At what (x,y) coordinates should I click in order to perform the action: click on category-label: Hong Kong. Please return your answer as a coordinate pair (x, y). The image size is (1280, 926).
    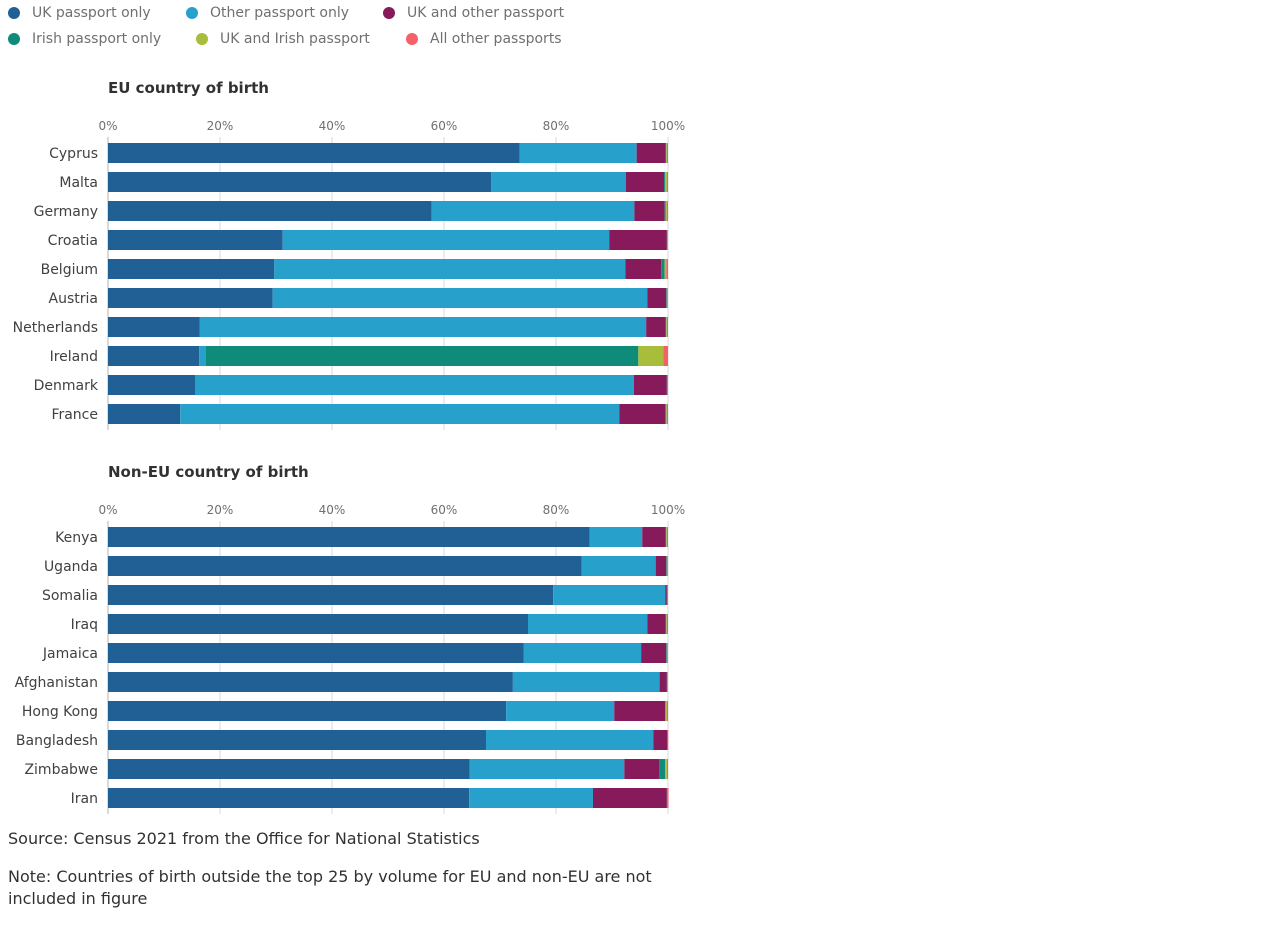
    Looking at the image, I should click on (60, 712).